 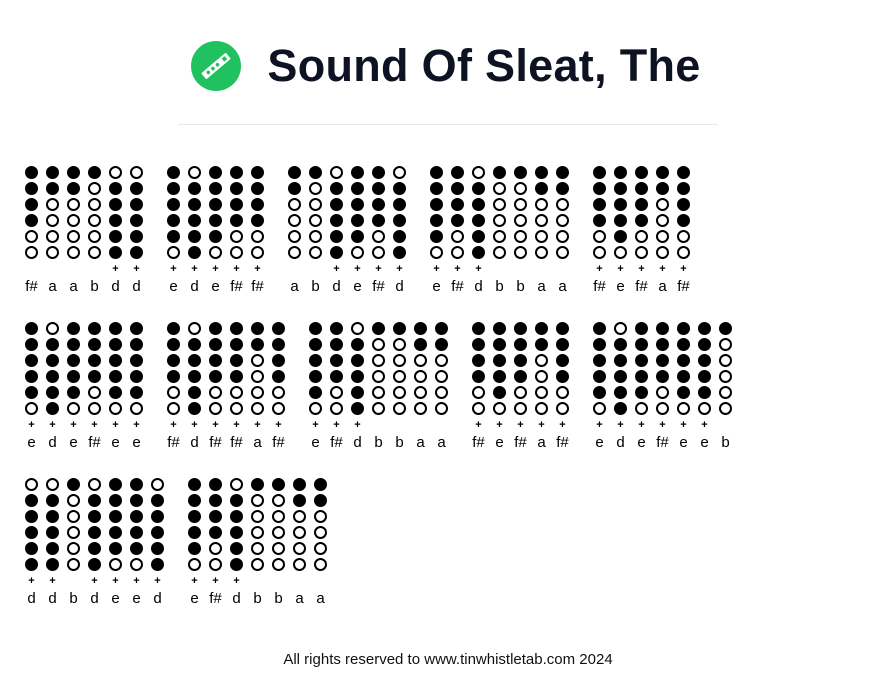 I want to click on note-label: b, so click(x=499, y=286).